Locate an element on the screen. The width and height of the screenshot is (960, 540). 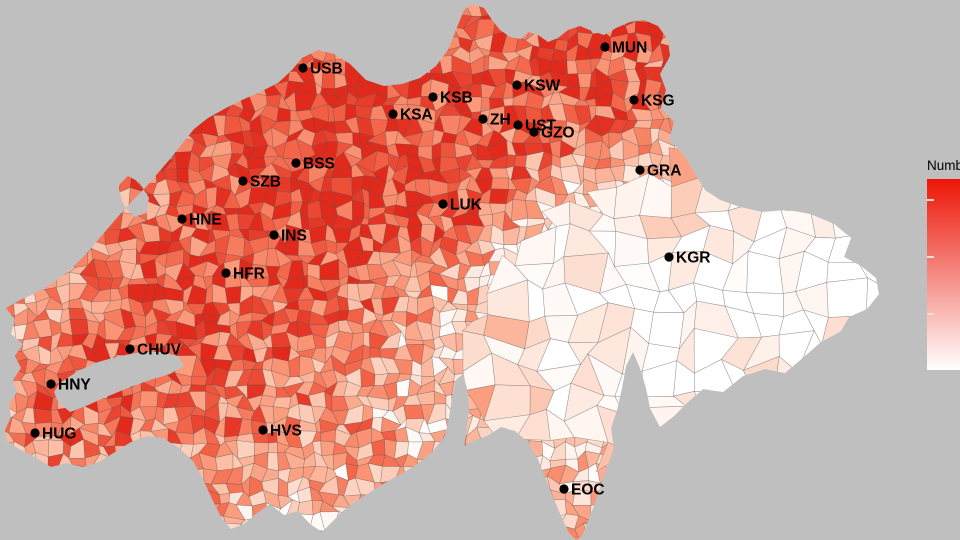
legend-colorbar is located at coordinates (943, 274).